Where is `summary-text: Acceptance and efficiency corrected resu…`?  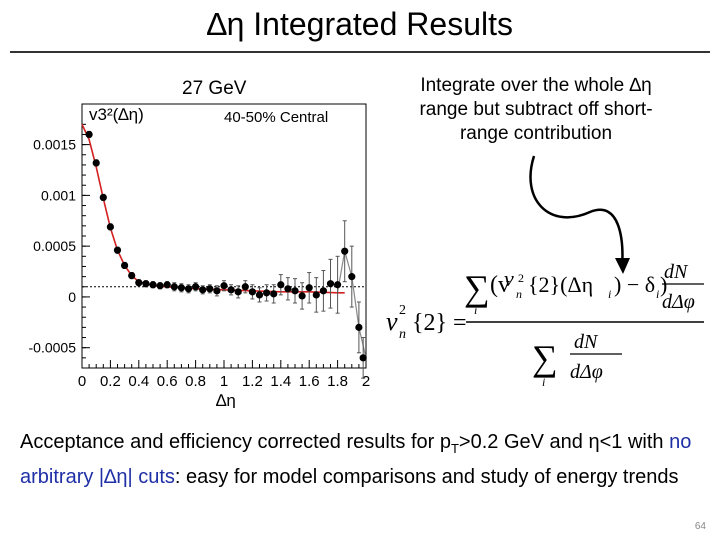 summary-text: Acceptance and efficiency corrected resu… is located at coordinates (365, 460).